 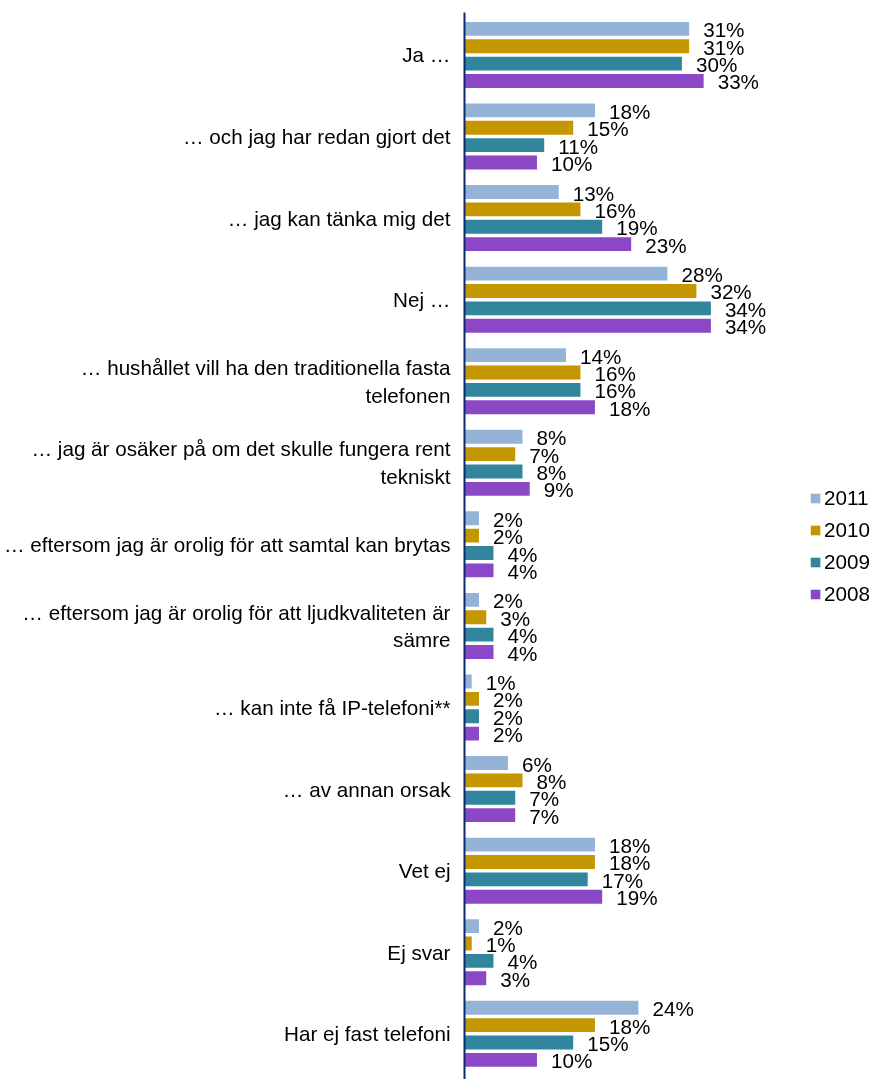 I want to click on data-label: 8%, so click(x=551, y=438).